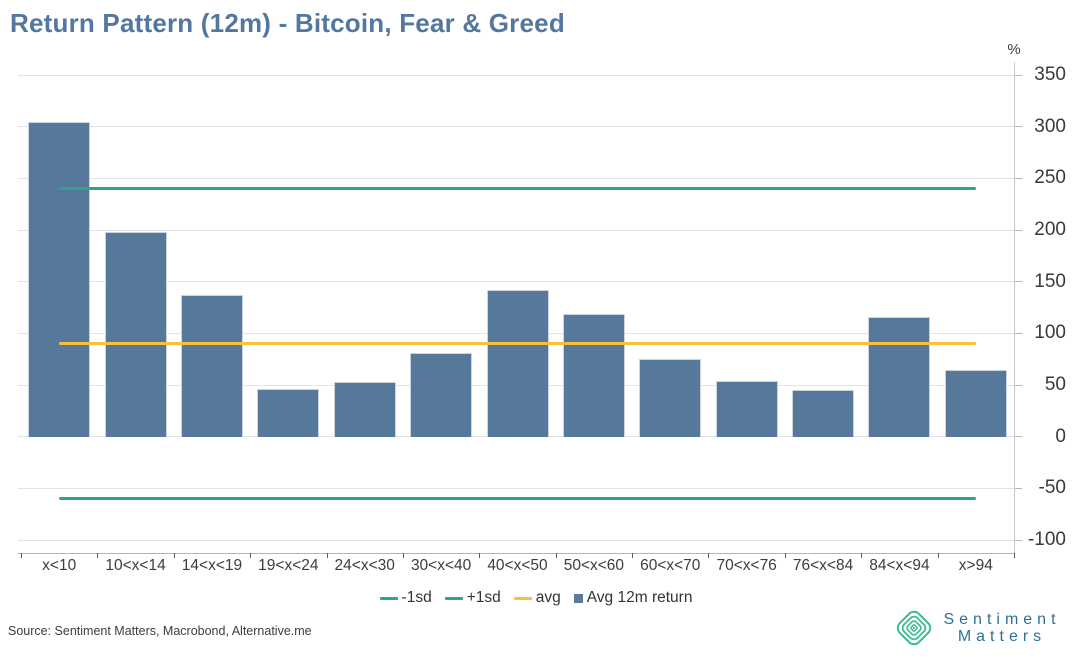 The height and width of the screenshot is (660, 1072). I want to click on x-axis-category-label: 40<x<50, so click(517, 565).